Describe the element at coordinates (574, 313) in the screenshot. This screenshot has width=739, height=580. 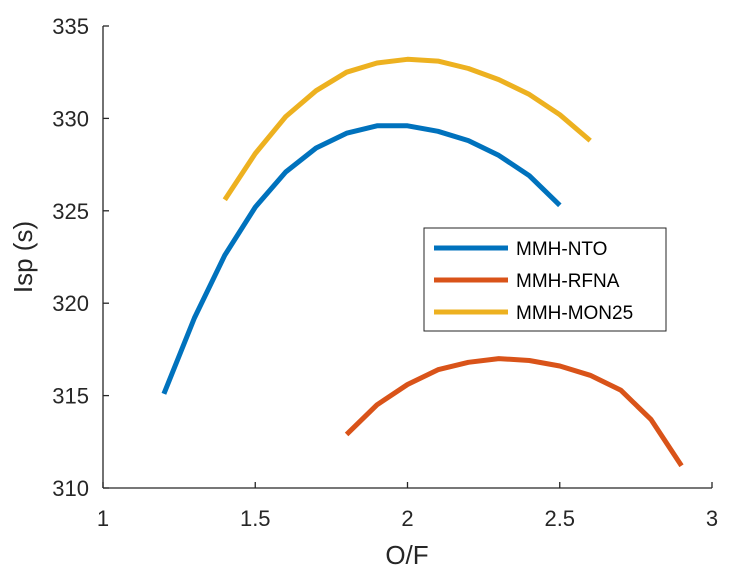
I see `legend-label: MMH-MON25` at that location.